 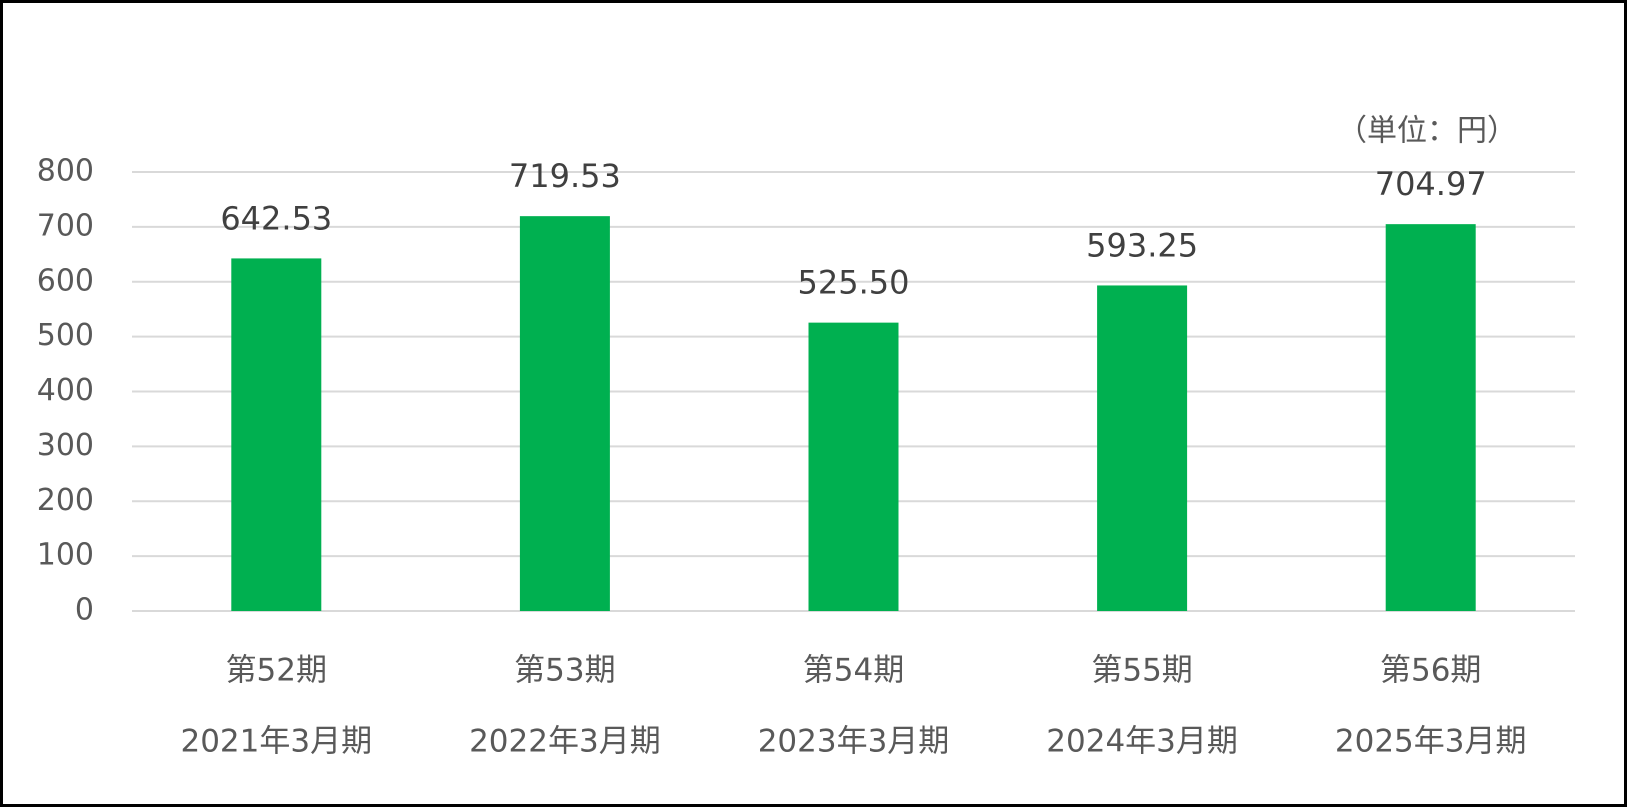 What do you see at coordinates (1142, 245) in the screenshot?
I see `value-label: 593.25` at bounding box center [1142, 245].